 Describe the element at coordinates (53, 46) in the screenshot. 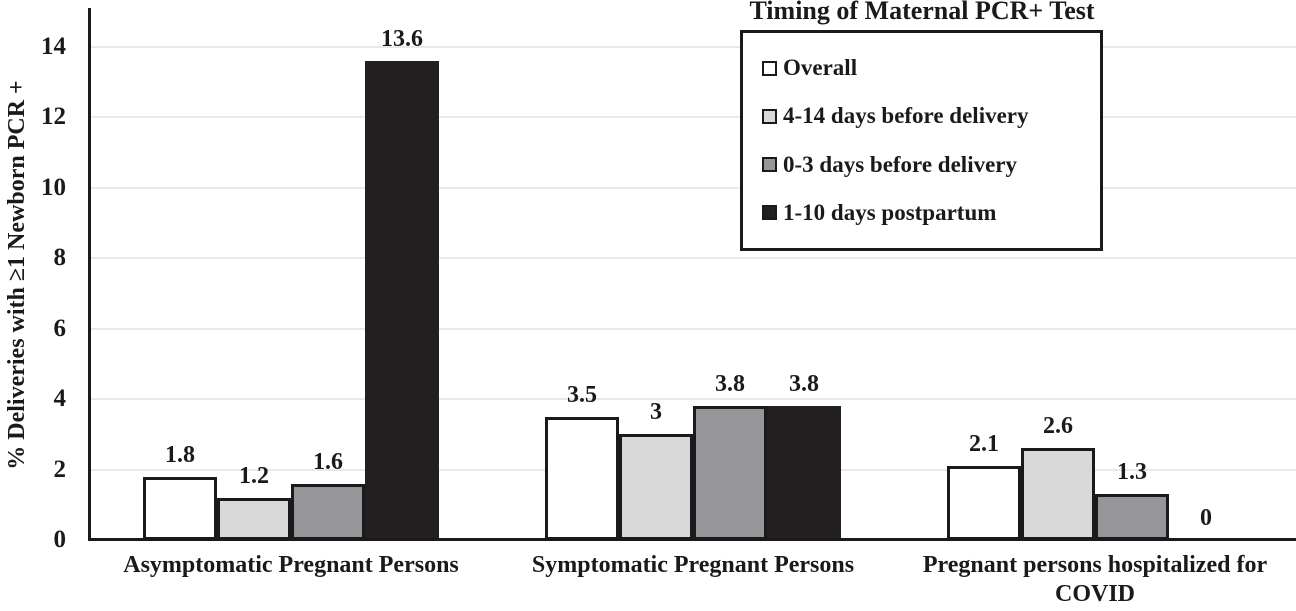

I see `y-tick-label: 14` at that location.